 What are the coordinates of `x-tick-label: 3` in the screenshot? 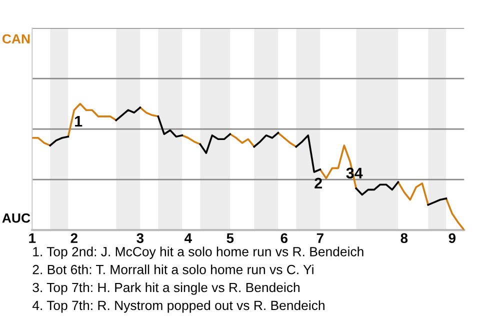 It's located at (140, 238).